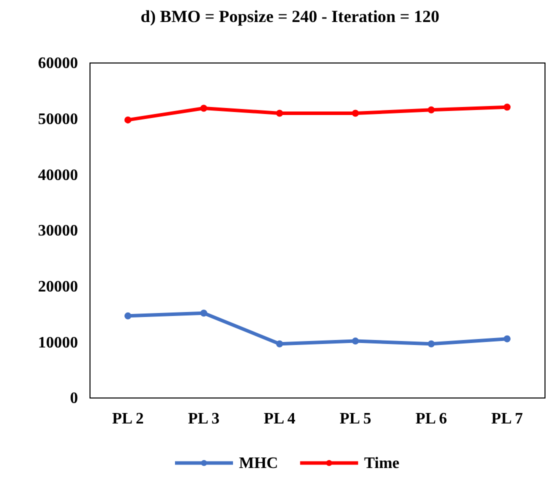 The image size is (549, 484). Describe the element at coordinates (382, 463) in the screenshot. I see `legend-label: Time` at that location.